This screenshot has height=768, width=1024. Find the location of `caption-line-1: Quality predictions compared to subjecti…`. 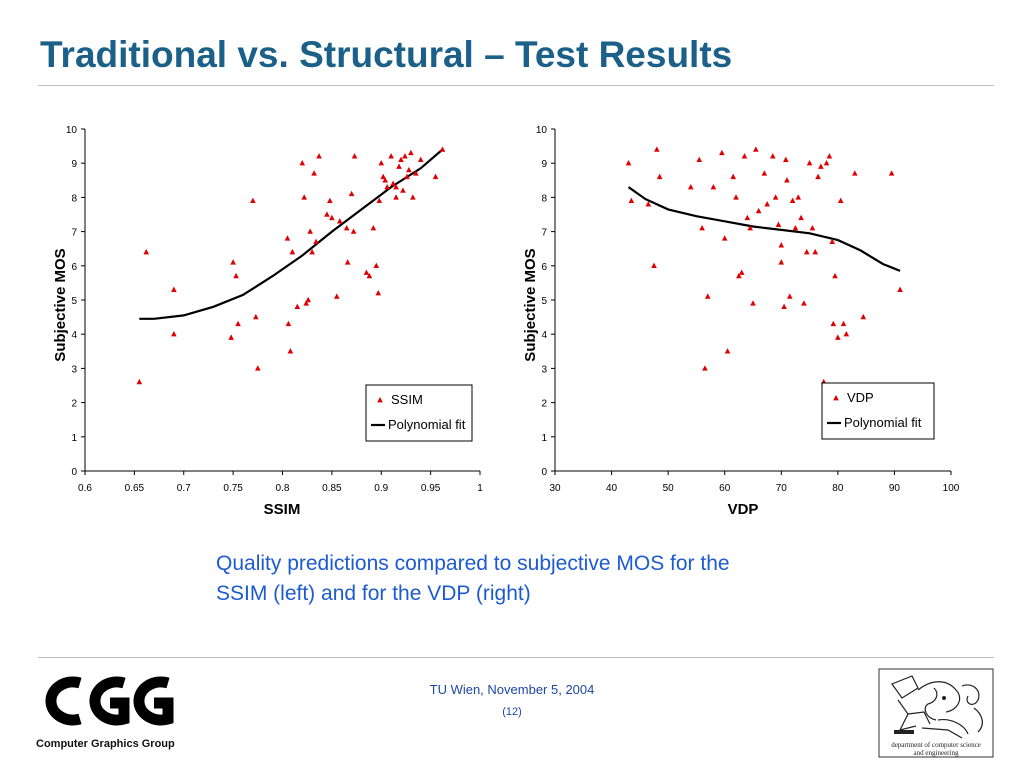

caption-line-1: Quality predictions compared to subjecti… is located at coordinates (473, 563).